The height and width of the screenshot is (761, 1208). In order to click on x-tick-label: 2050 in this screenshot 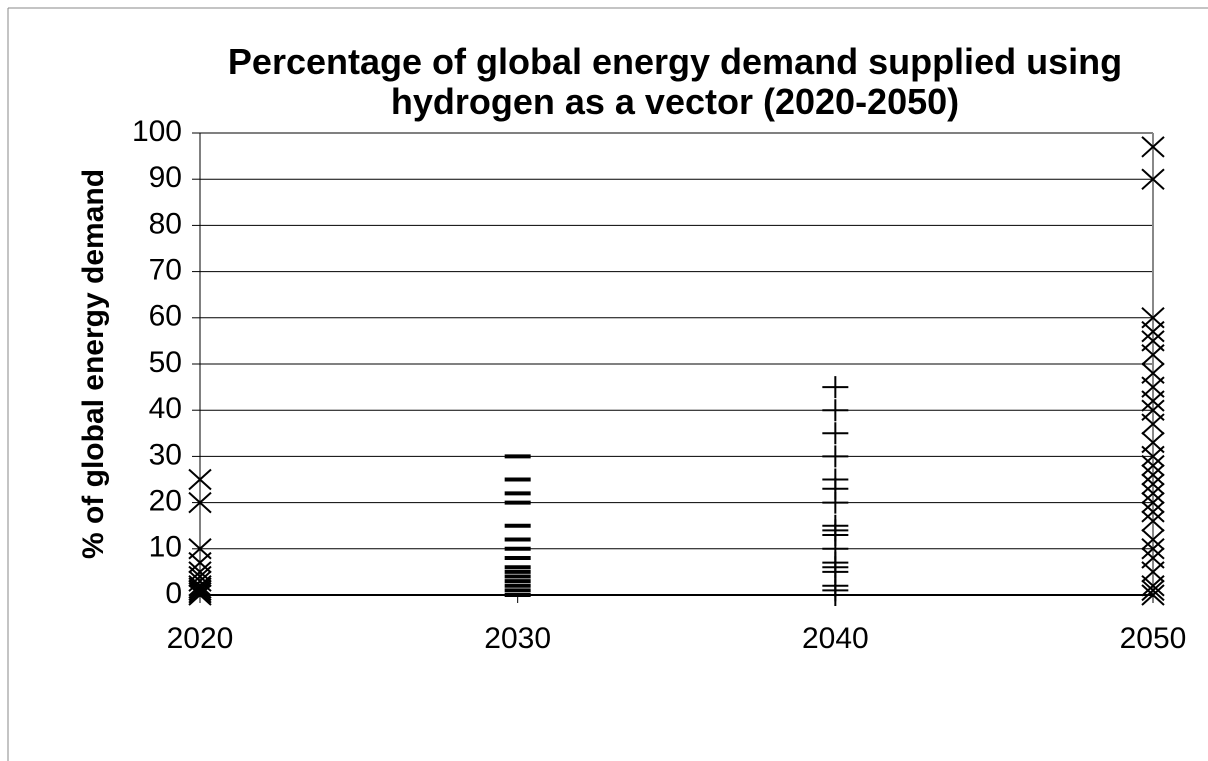, I will do `click(1153, 638)`.